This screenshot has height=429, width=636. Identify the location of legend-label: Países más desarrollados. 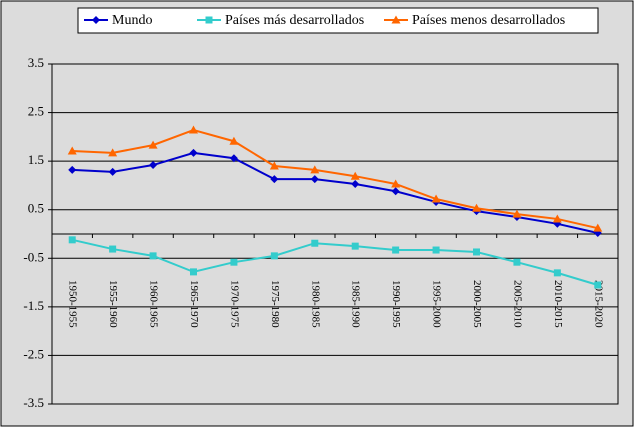
(294, 20).